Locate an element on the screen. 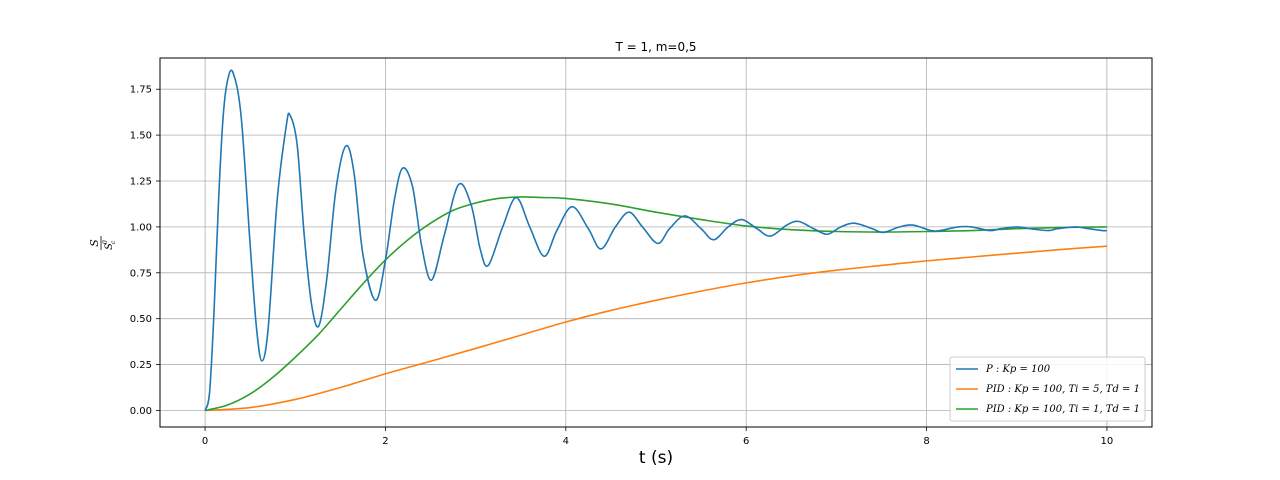  x-tick-label: 4 is located at coordinates (566, 441).